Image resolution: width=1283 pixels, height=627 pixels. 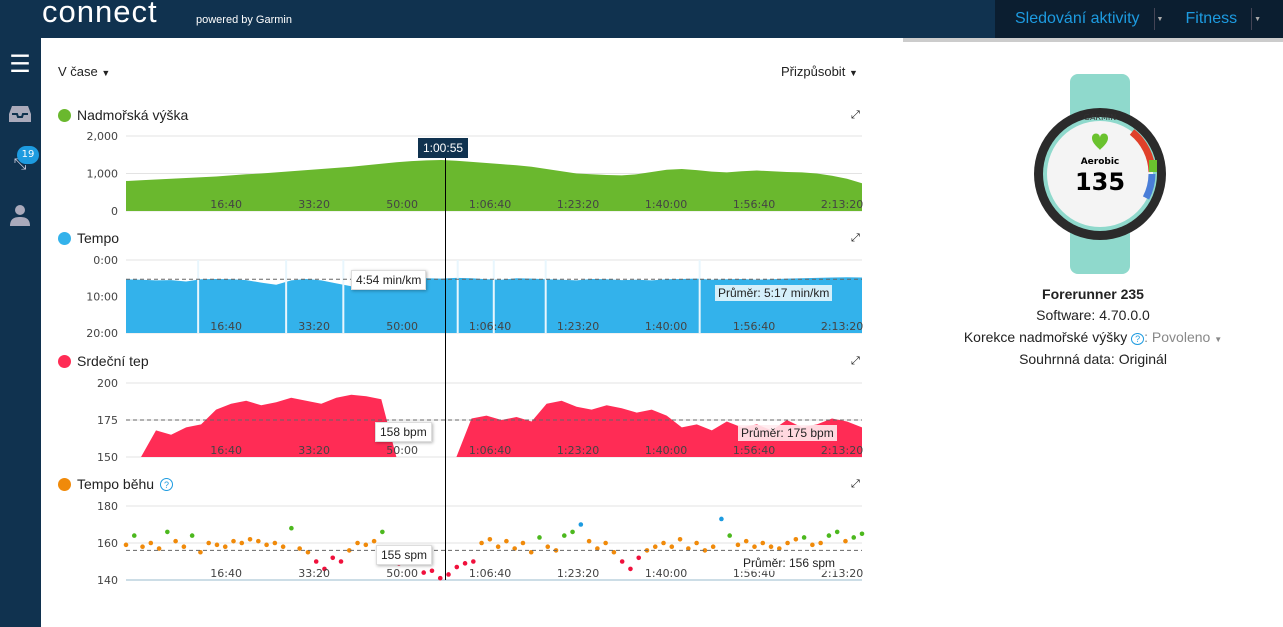 I want to click on svg-text: 135, so click(x=1100, y=182).